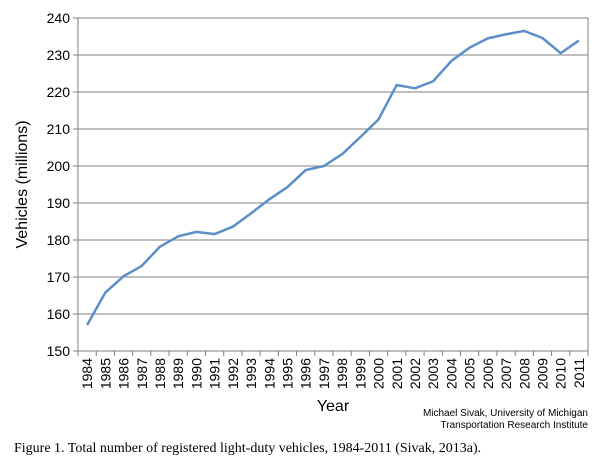  What do you see at coordinates (59, 351) in the screenshot?
I see `y-tick-label: 150` at bounding box center [59, 351].